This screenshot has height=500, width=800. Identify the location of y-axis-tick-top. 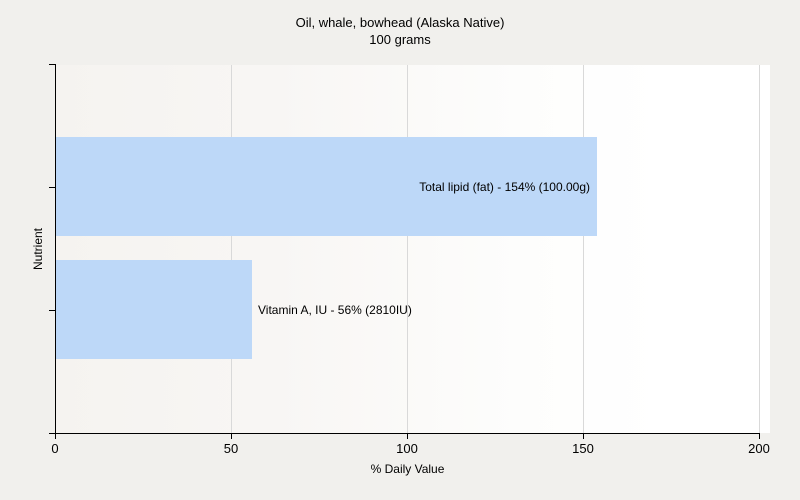
(52, 64).